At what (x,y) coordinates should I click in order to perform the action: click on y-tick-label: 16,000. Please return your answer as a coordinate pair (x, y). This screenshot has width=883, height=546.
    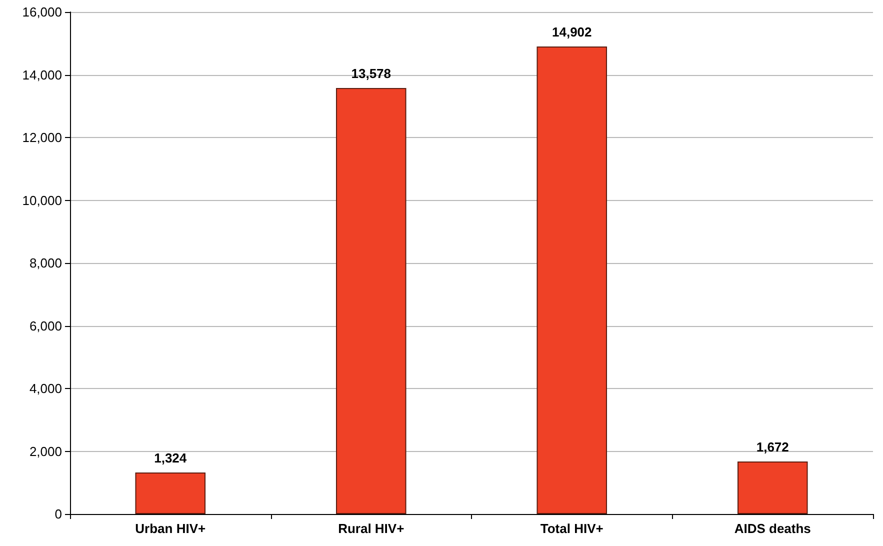
    Looking at the image, I should click on (42, 12).